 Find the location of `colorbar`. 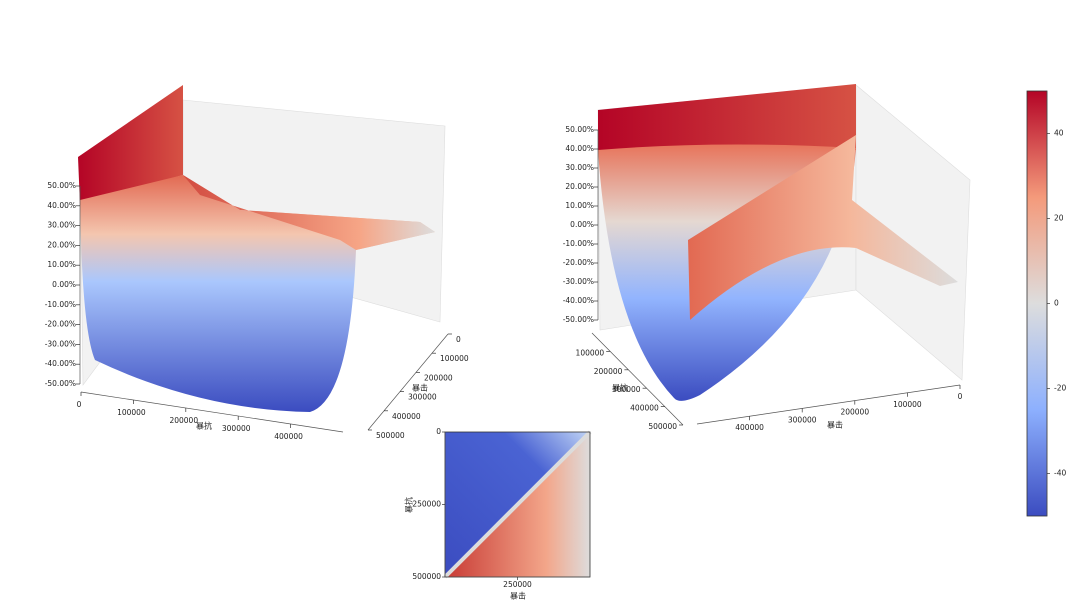

colorbar is located at coordinates (1037, 303).